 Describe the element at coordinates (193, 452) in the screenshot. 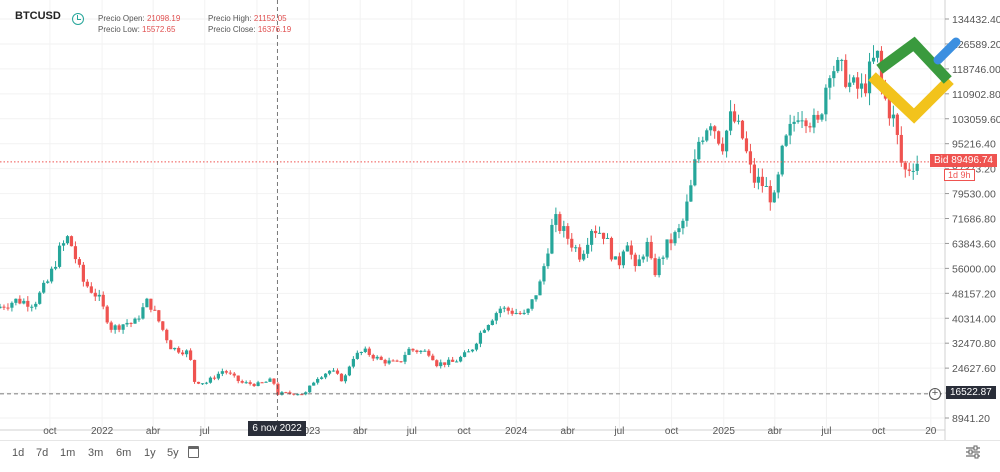

I see `calendar-icon` at that location.